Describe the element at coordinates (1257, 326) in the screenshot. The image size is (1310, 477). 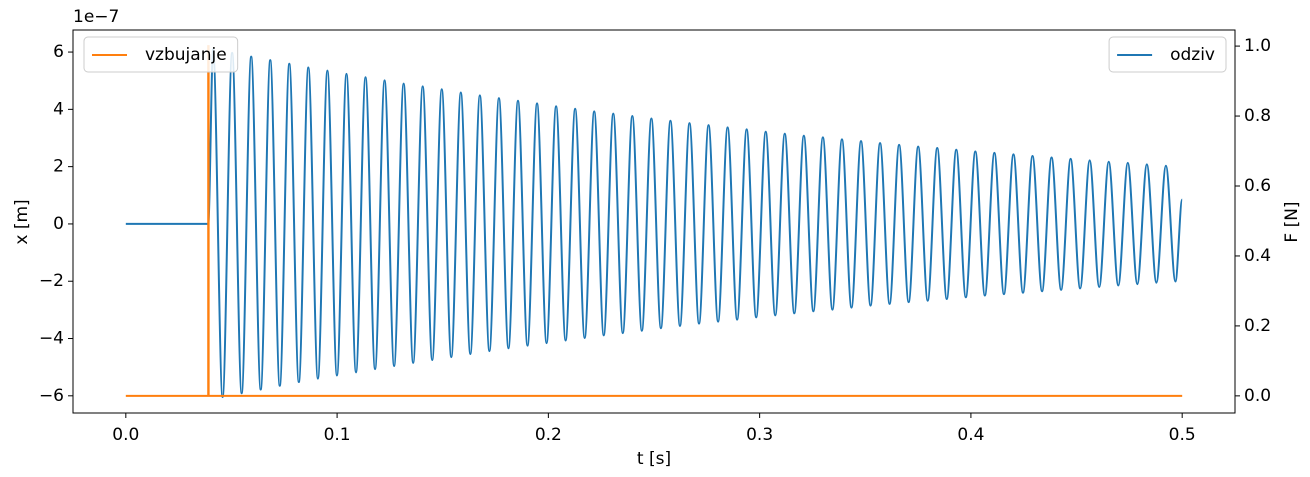
I see `y2-tick-label: 0.2` at that location.